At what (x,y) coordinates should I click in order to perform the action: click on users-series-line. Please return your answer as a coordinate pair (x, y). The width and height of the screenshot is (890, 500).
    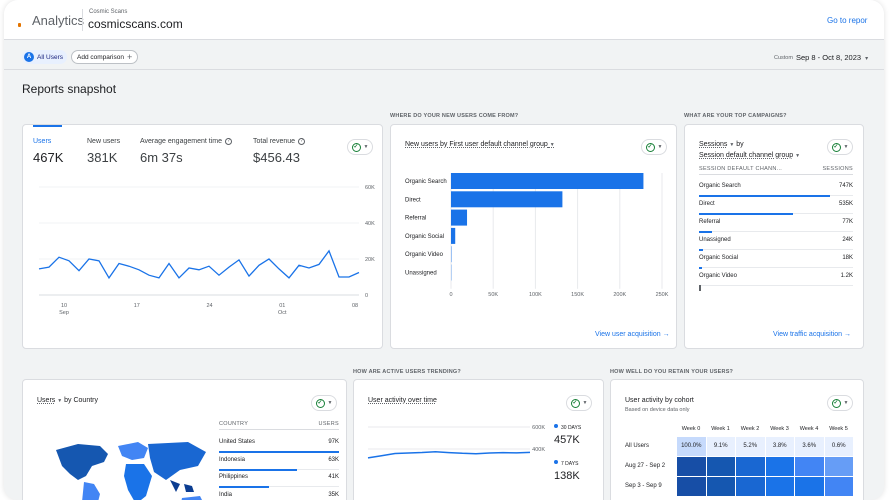
    Looking at the image, I should click on (199, 264).